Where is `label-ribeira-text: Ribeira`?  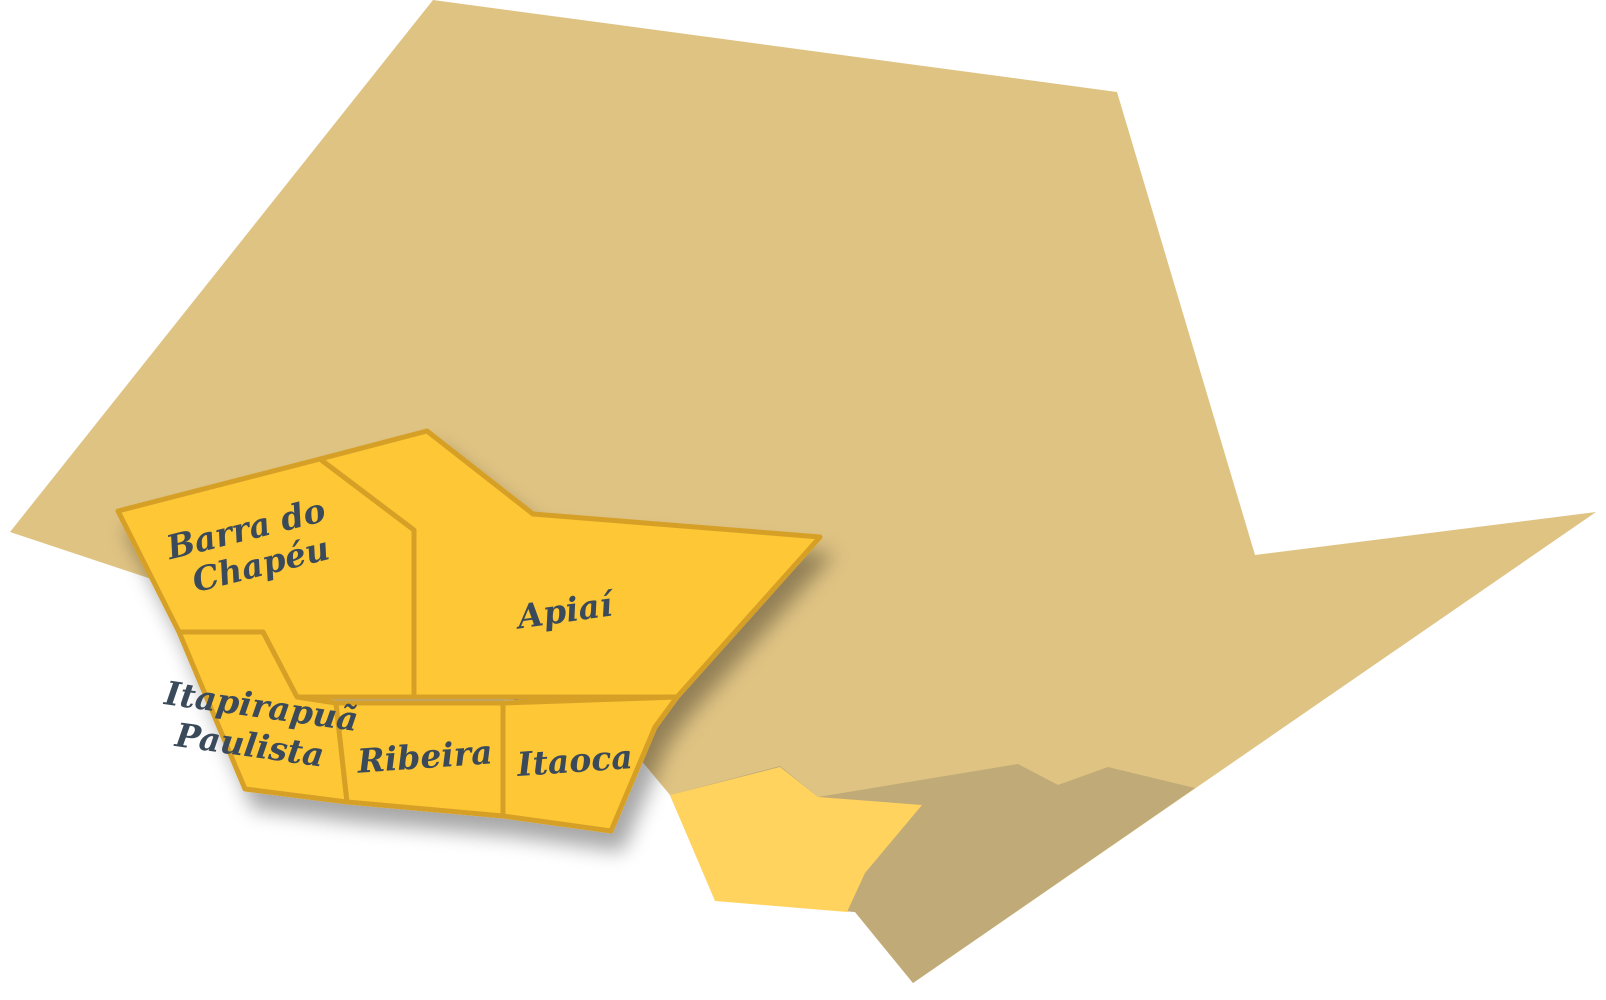 label-ribeira-text: Ribeira is located at coordinates (424, 756).